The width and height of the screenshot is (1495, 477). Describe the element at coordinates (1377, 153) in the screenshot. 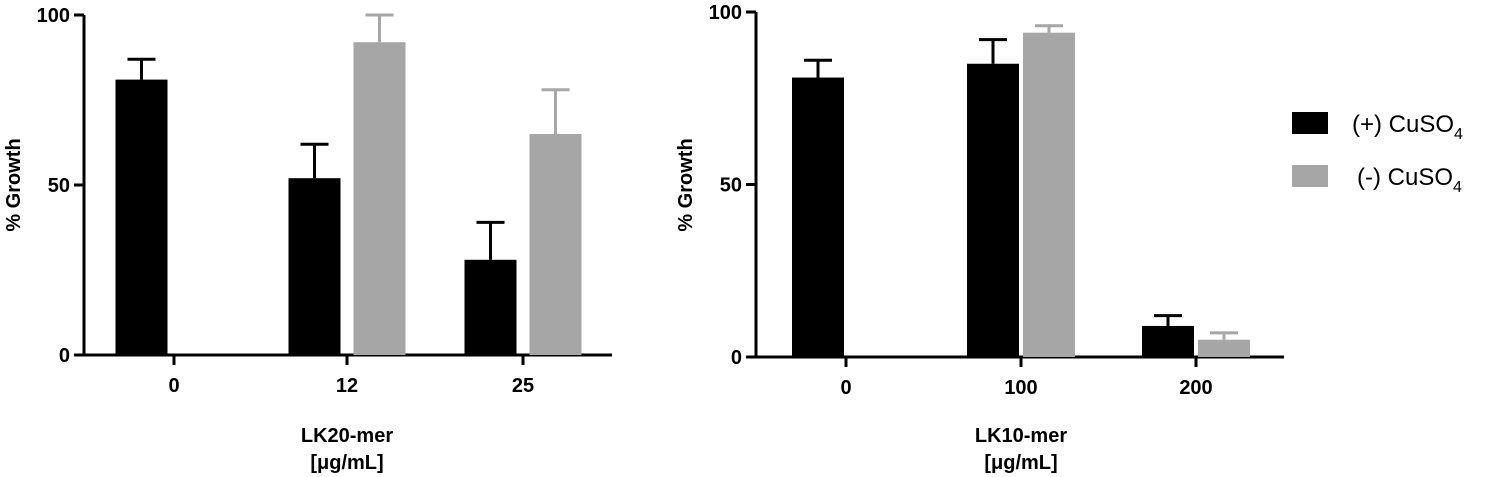

I see `legend: (+) CuSO4 (-) CuSO4` at that location.